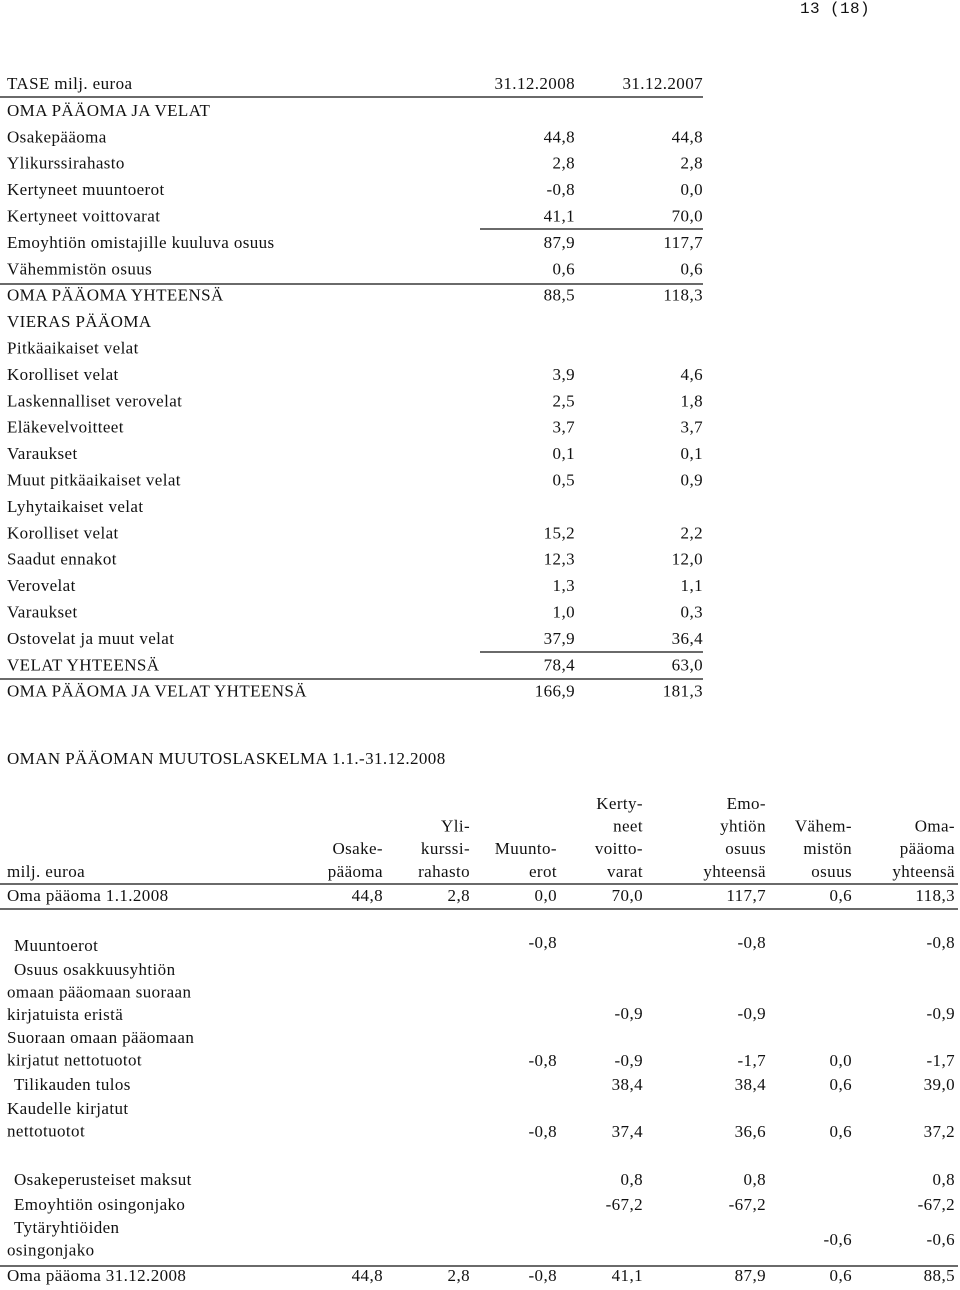 The image size is (960, 1290). What do you see at coordinates (65, 427) in the screenshot?
I see `row-label: Eläkevelvoitteet` at bounding box center [65, 427].